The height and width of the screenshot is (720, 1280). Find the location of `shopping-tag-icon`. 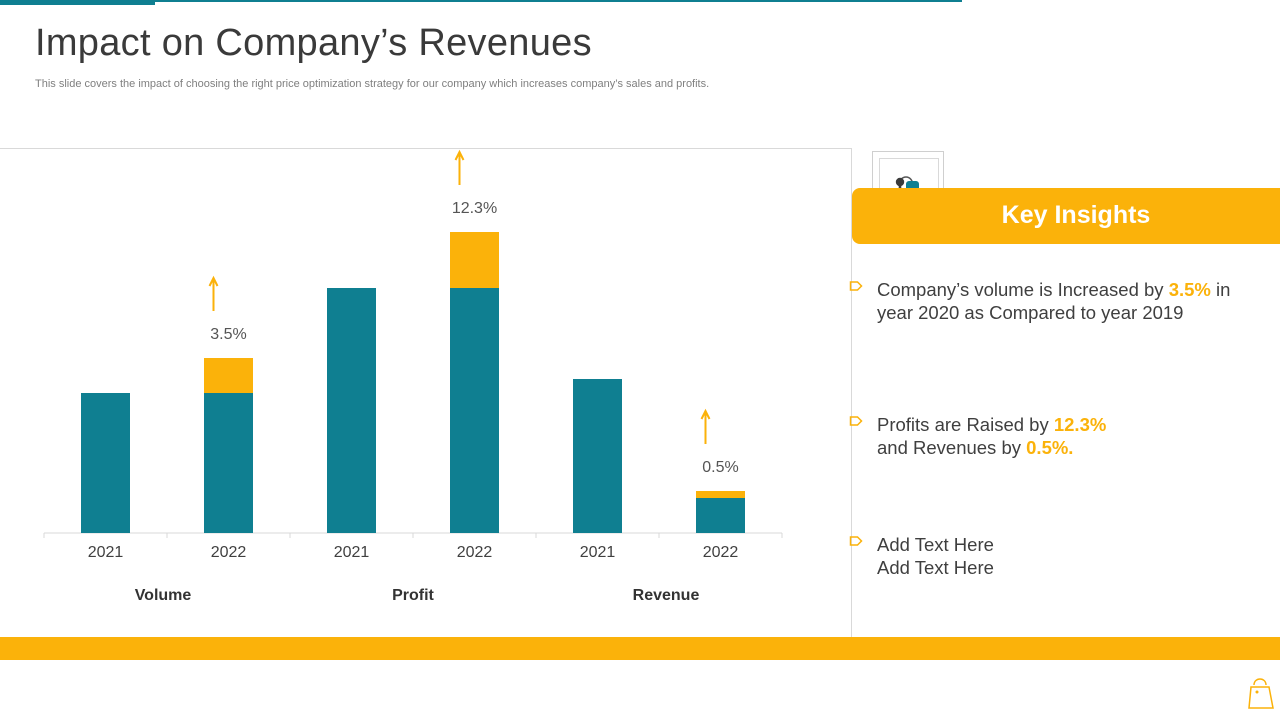

shopping-tag-icon is located at coordinates (1261, 693).